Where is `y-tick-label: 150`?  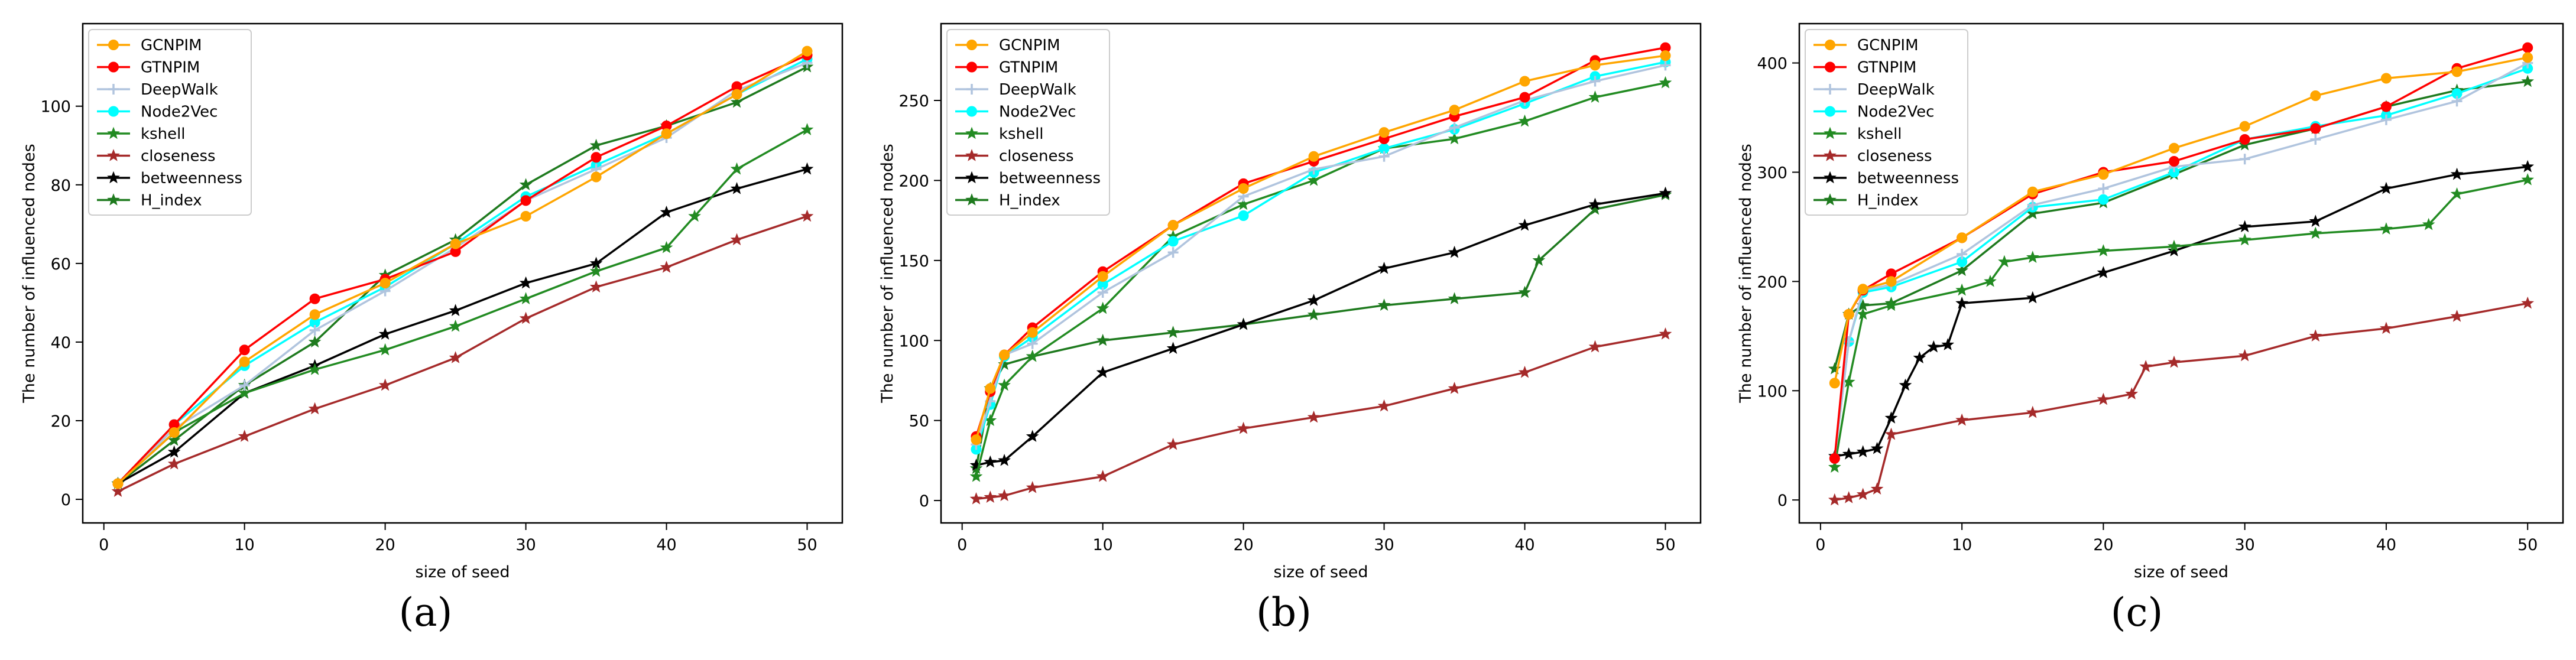
y-tick-label: 150 is located at coordinates (913, 261).